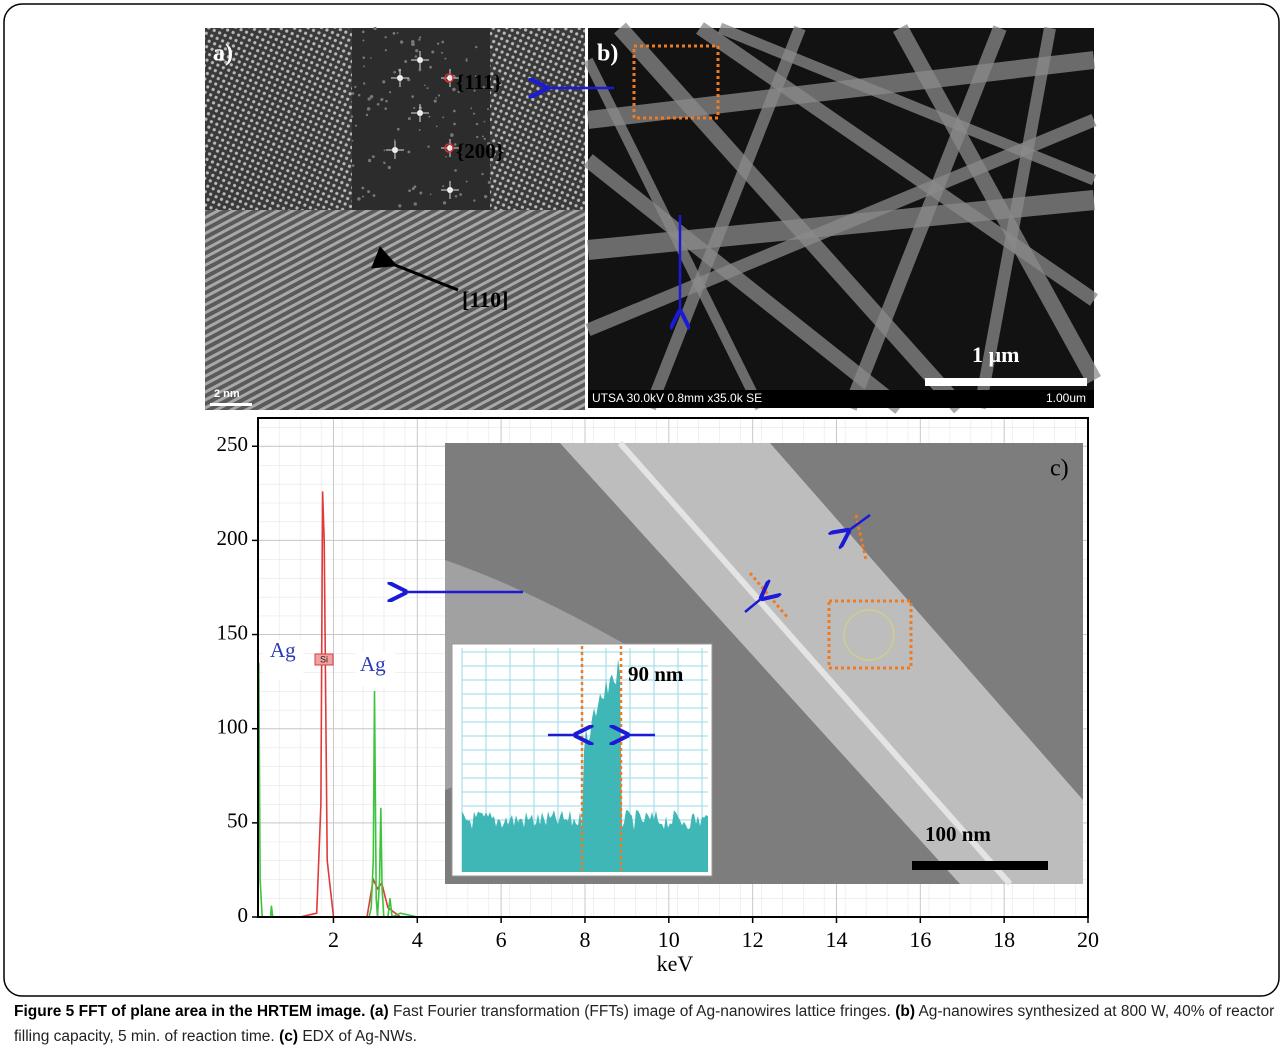 The height and width of the screenshot is (1049, 1284). I want to click on x-axis-label: keV, so click(675, 963).